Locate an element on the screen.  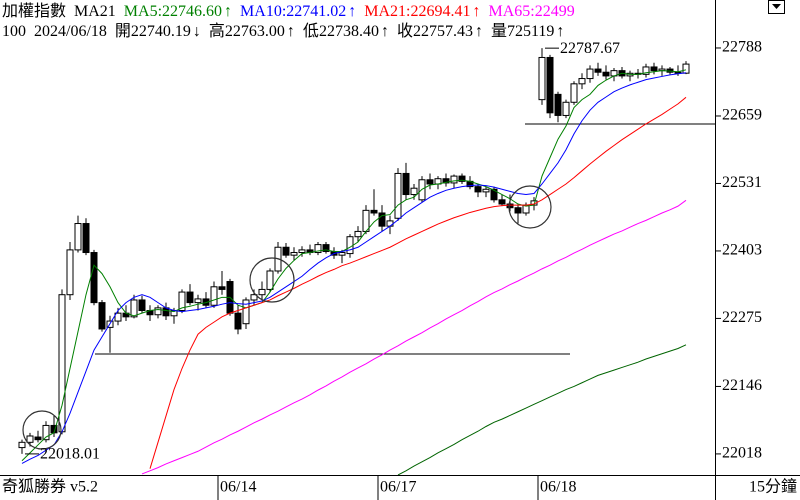
quote-label: 收 is located at coordinates (405, 31).